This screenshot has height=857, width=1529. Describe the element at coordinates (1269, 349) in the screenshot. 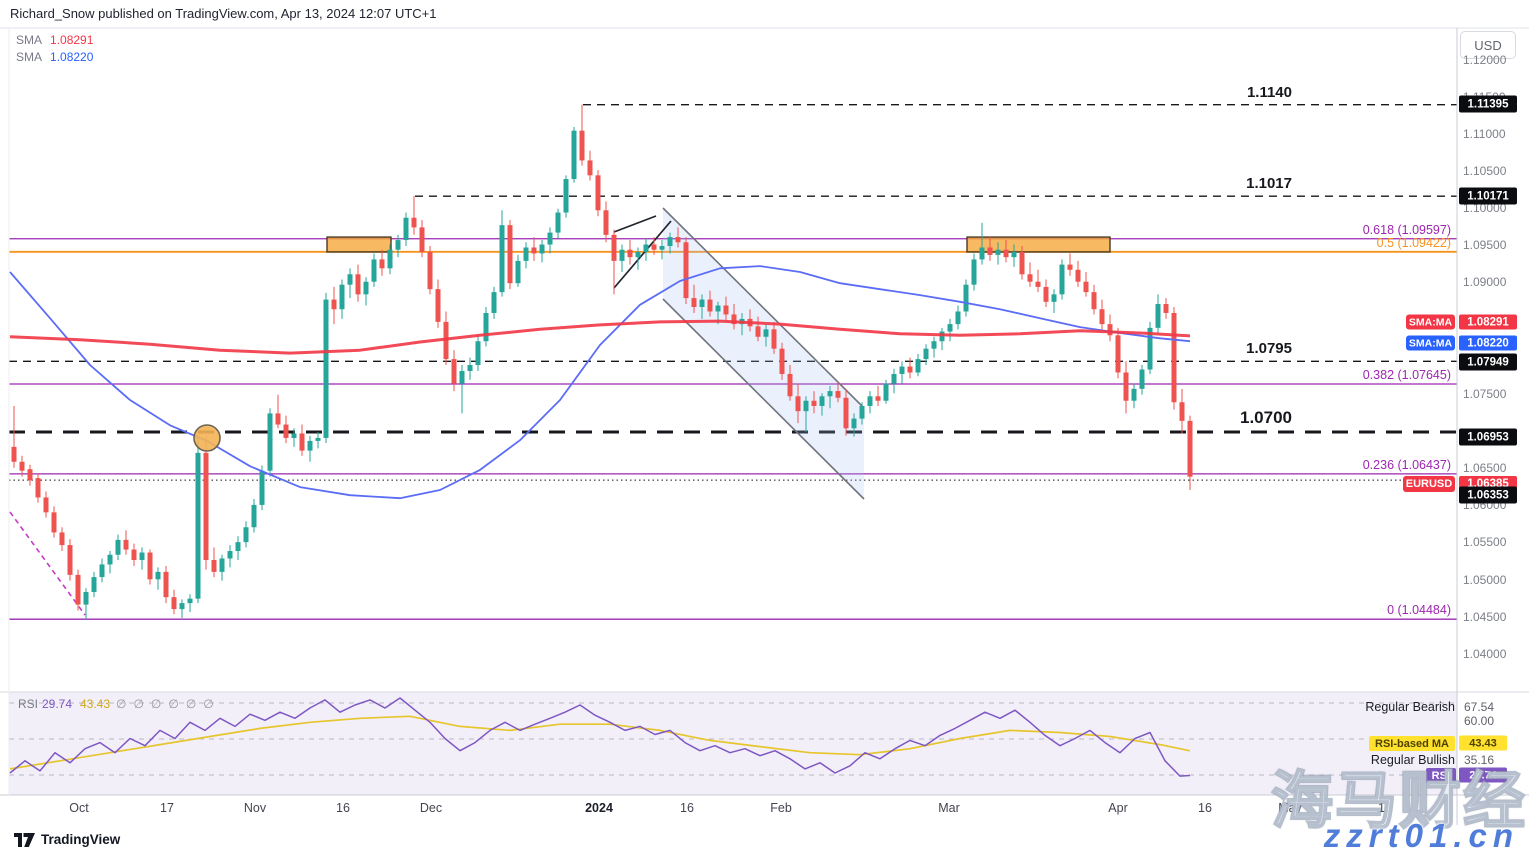

I see `key-level-label: 1.0795` at that location.